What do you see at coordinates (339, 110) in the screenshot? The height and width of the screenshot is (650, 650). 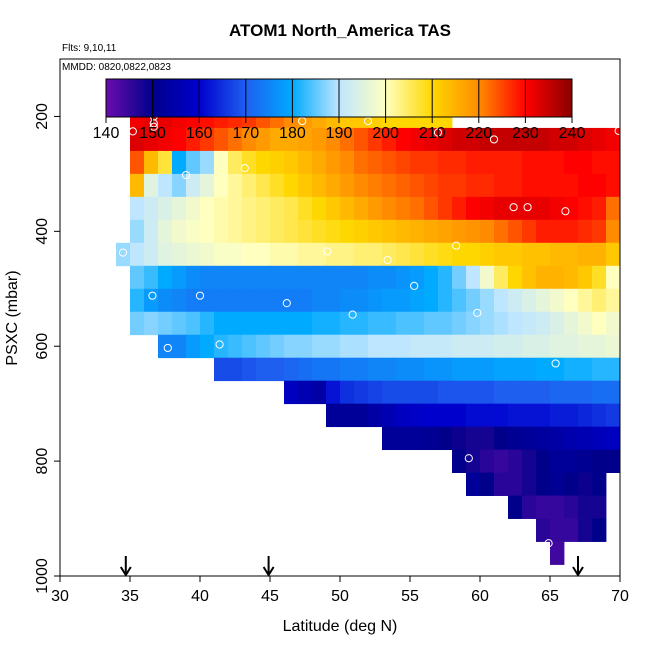 I see `colorbar: 140 150 160 170 180 190 200 210 220 230 240` at bounding box center [339, 110].